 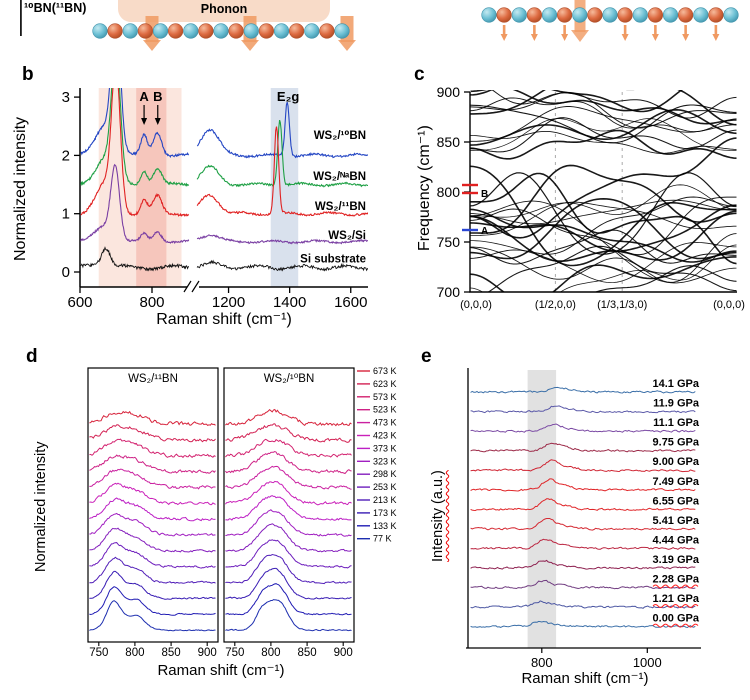 I want to click on x-tick-label: 1600, so click(x=350, y=302).